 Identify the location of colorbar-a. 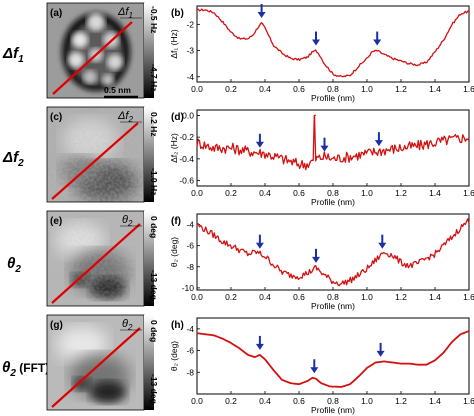
(149, 50).